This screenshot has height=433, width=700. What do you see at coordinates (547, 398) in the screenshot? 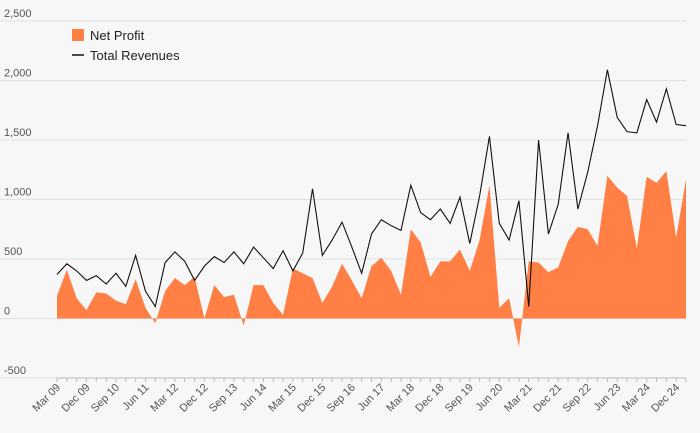
I see `x-tick-label: Dec 21` at bounding box center [547, 398].